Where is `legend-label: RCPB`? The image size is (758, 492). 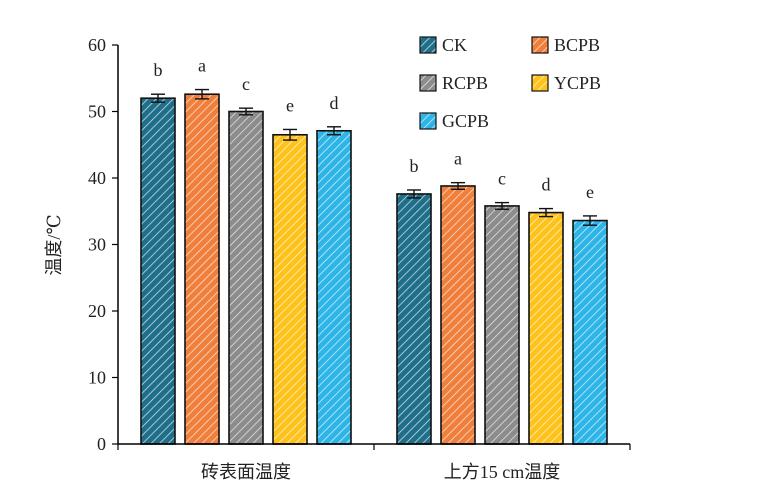
legend-label: RCPB is located at coordinates (465, 83).